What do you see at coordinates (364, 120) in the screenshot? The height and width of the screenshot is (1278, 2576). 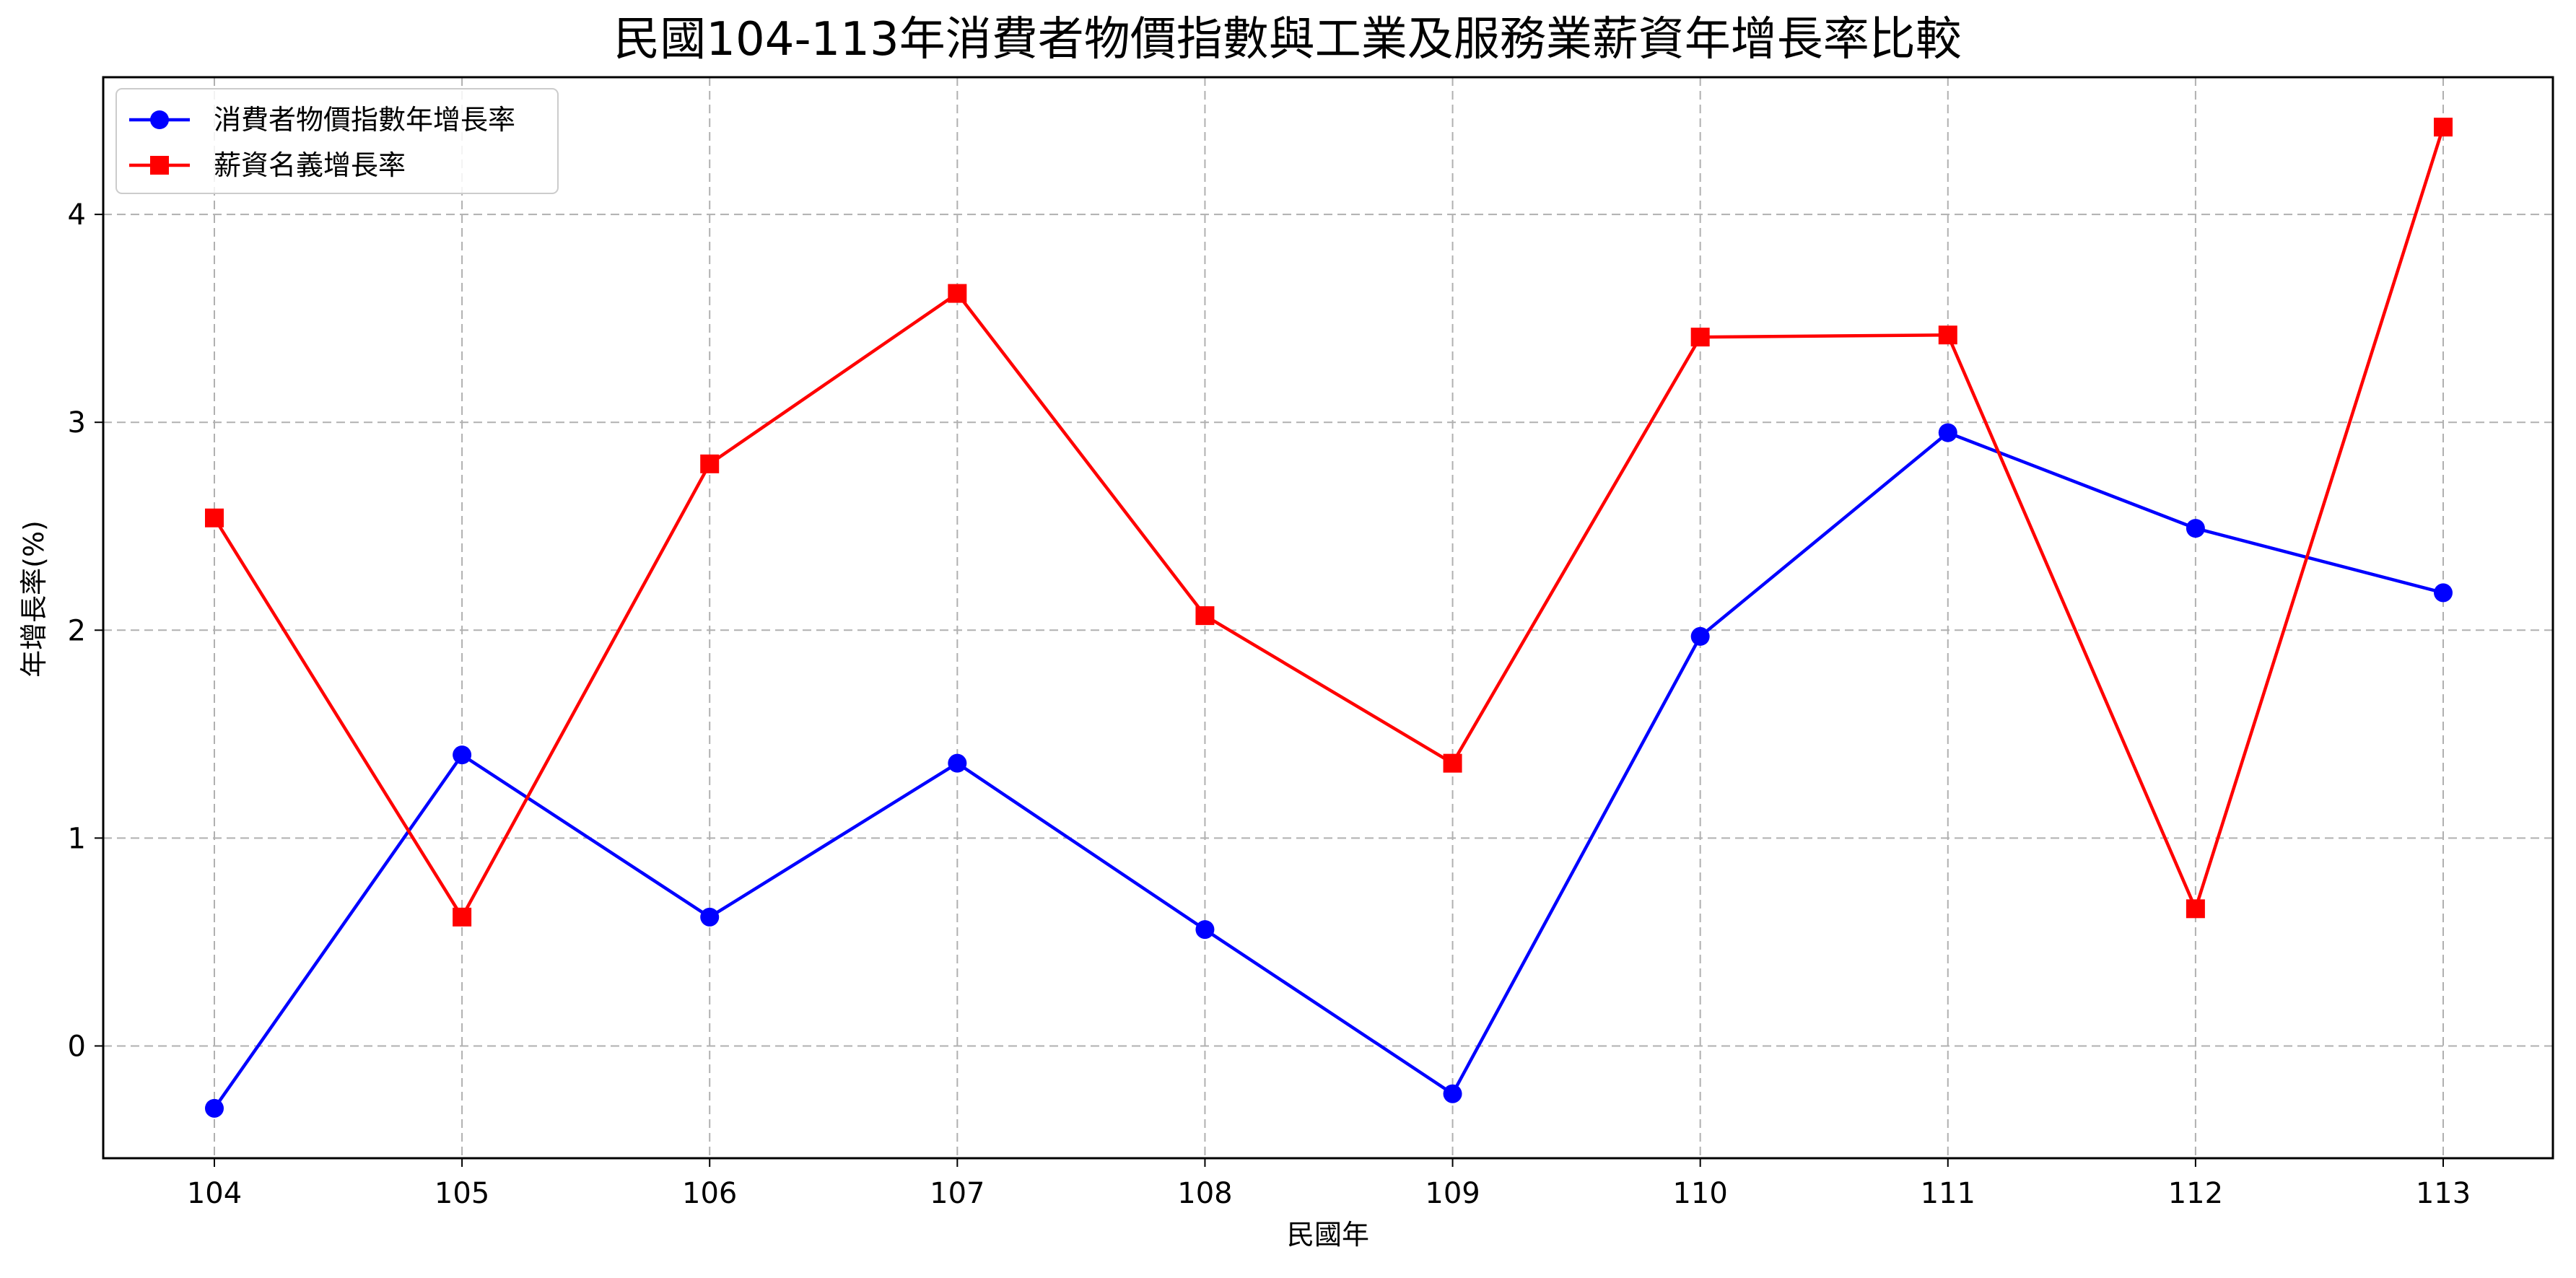 I see `legend-label: 消費者物價指數年增長率` at bounding box center [364, 120].